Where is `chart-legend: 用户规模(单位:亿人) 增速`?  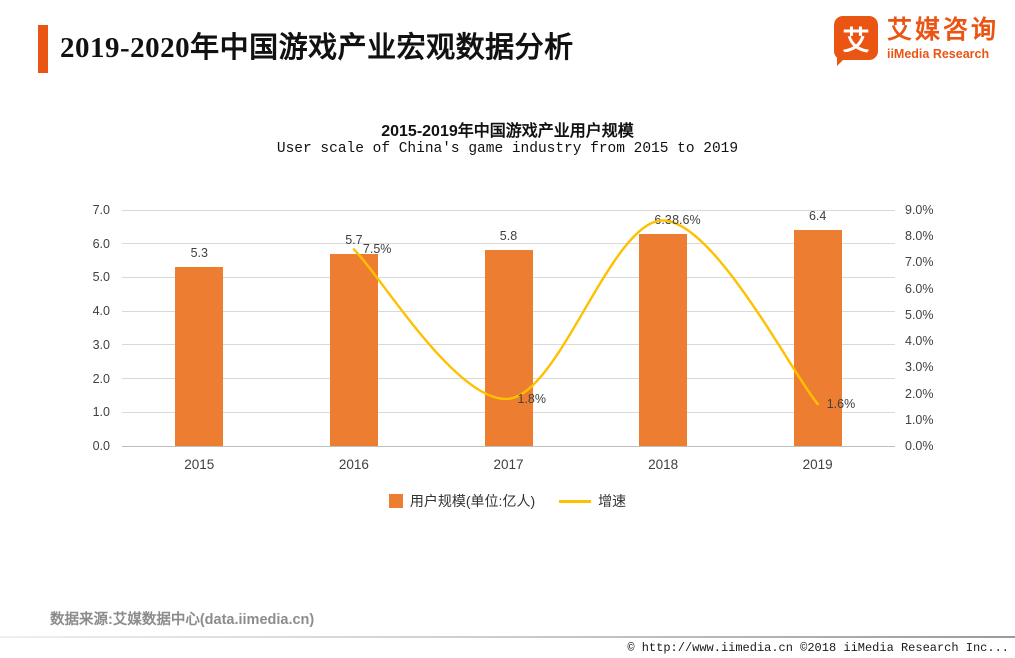
chart-legend: 用户规模(单位:亿人) 增速 is located at coordinates (507, 501).